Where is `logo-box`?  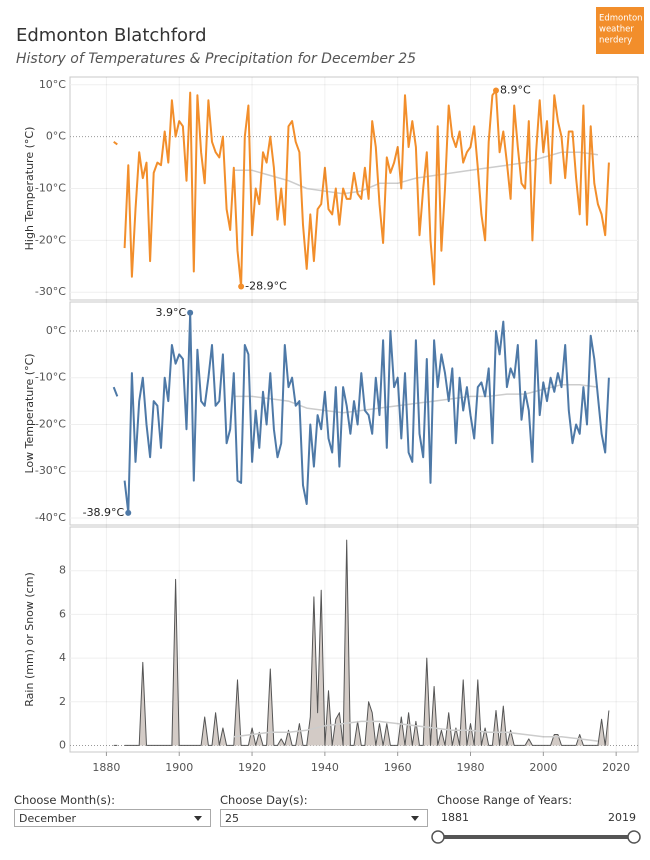
logo-box is located at coordinates (620, 30).